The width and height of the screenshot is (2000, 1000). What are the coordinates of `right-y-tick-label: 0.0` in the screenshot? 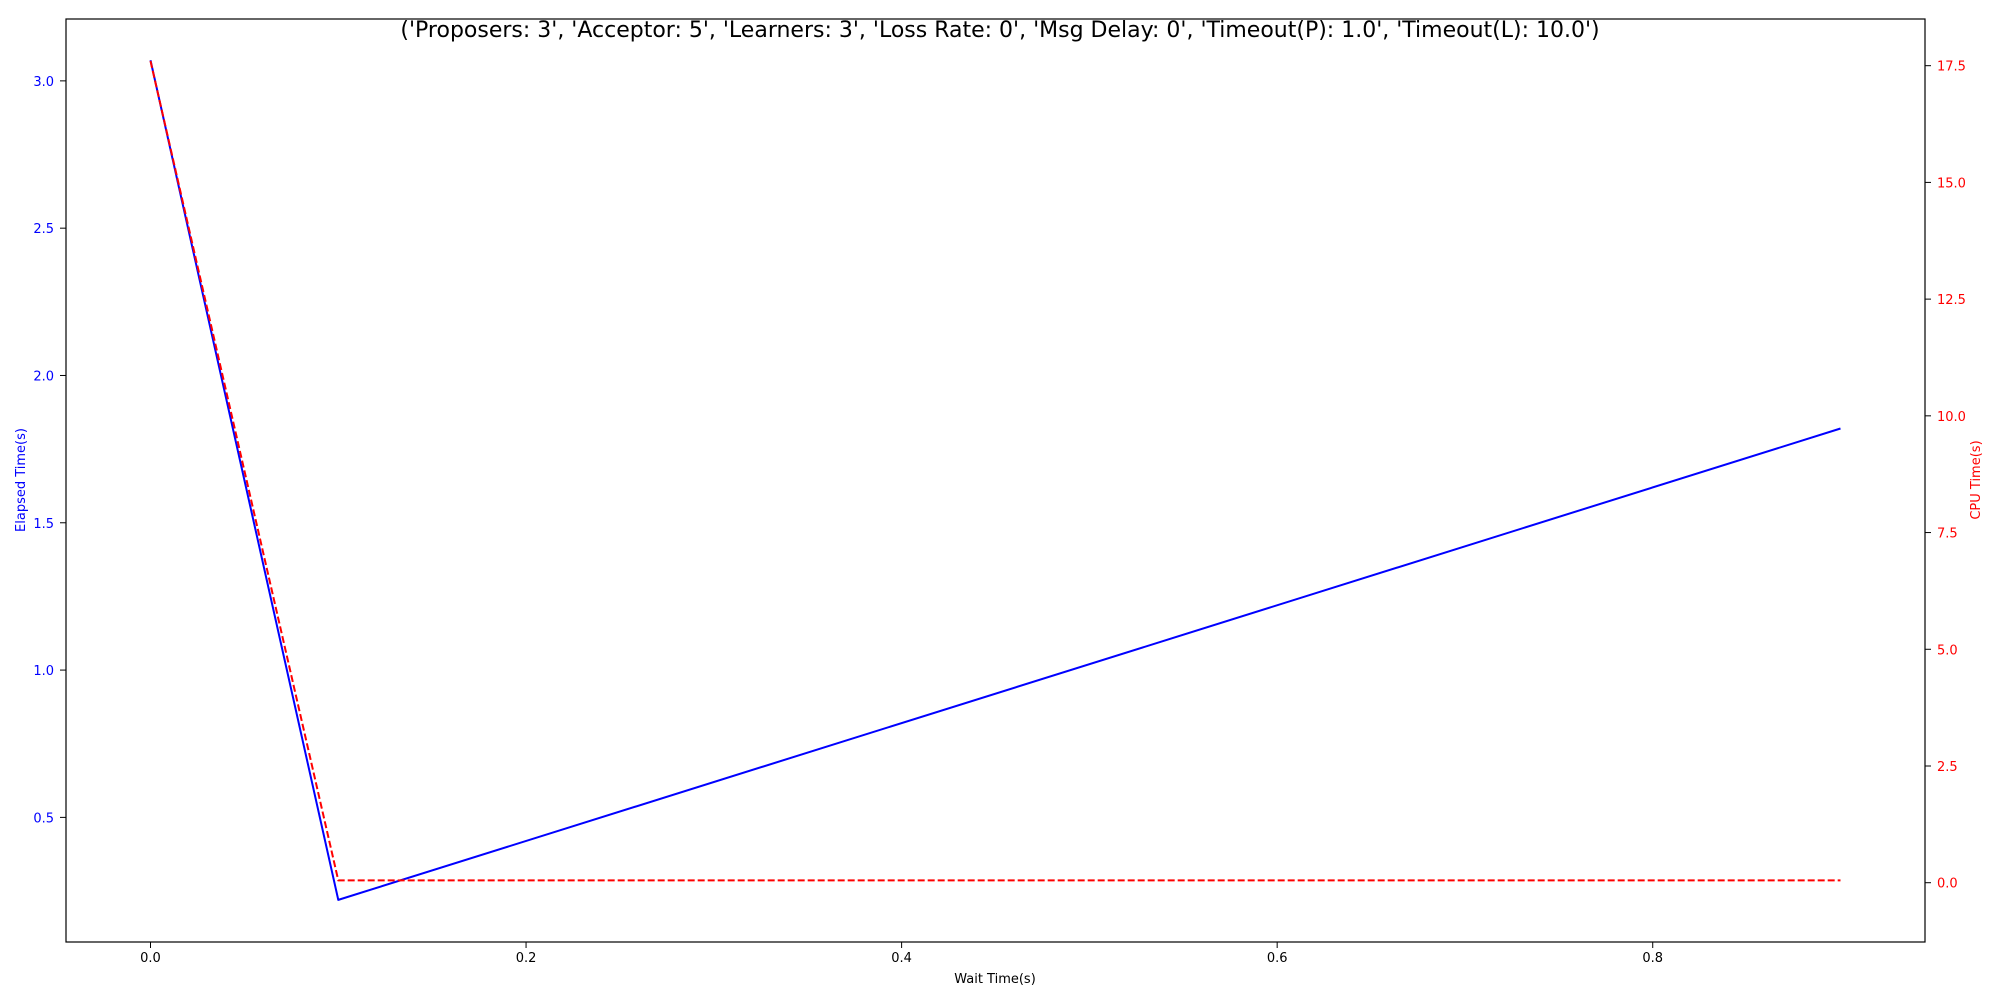 It's located at (1947, 884).